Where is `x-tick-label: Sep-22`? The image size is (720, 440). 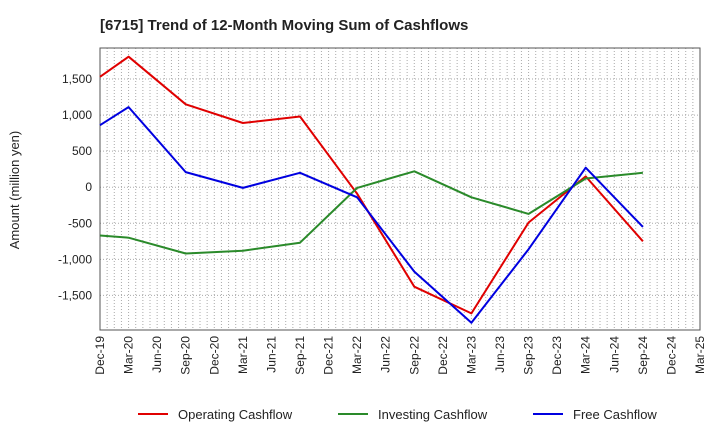 x-tick-label: Sep-22 is located at coordinates (414, 355).